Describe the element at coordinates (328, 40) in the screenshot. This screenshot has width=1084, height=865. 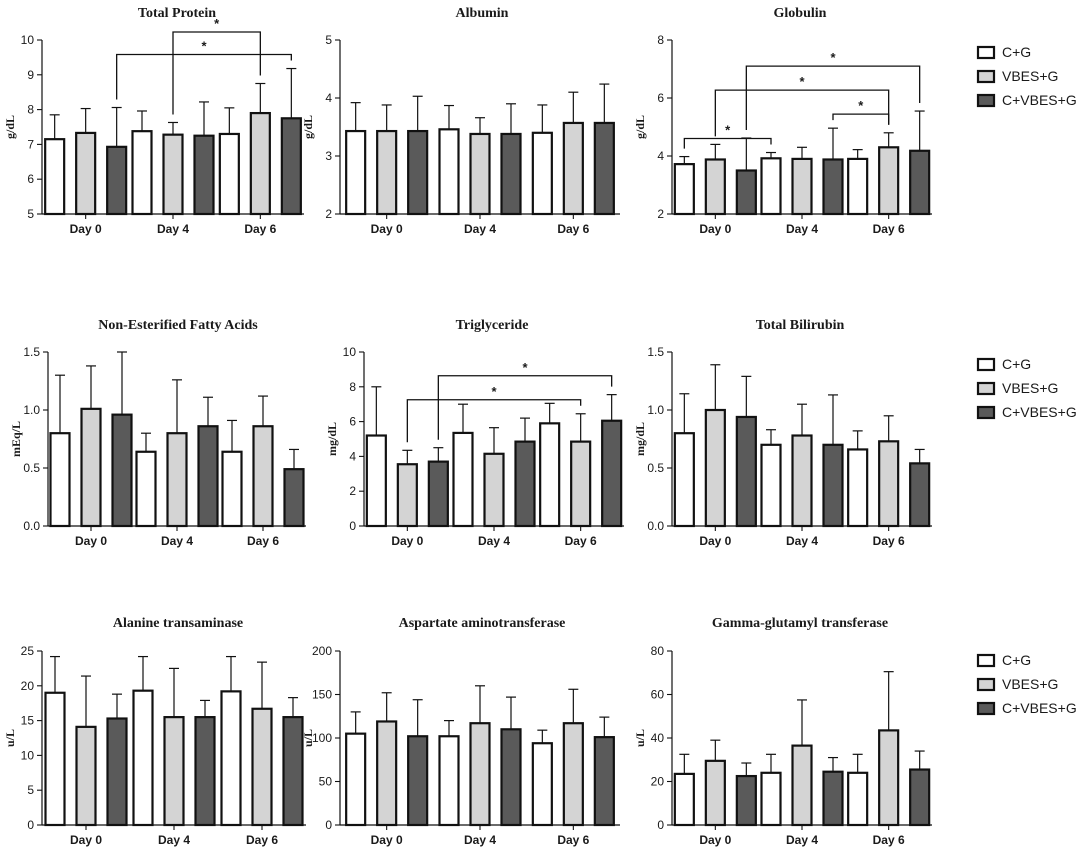
I see `y-tick-label: 5` at that location.